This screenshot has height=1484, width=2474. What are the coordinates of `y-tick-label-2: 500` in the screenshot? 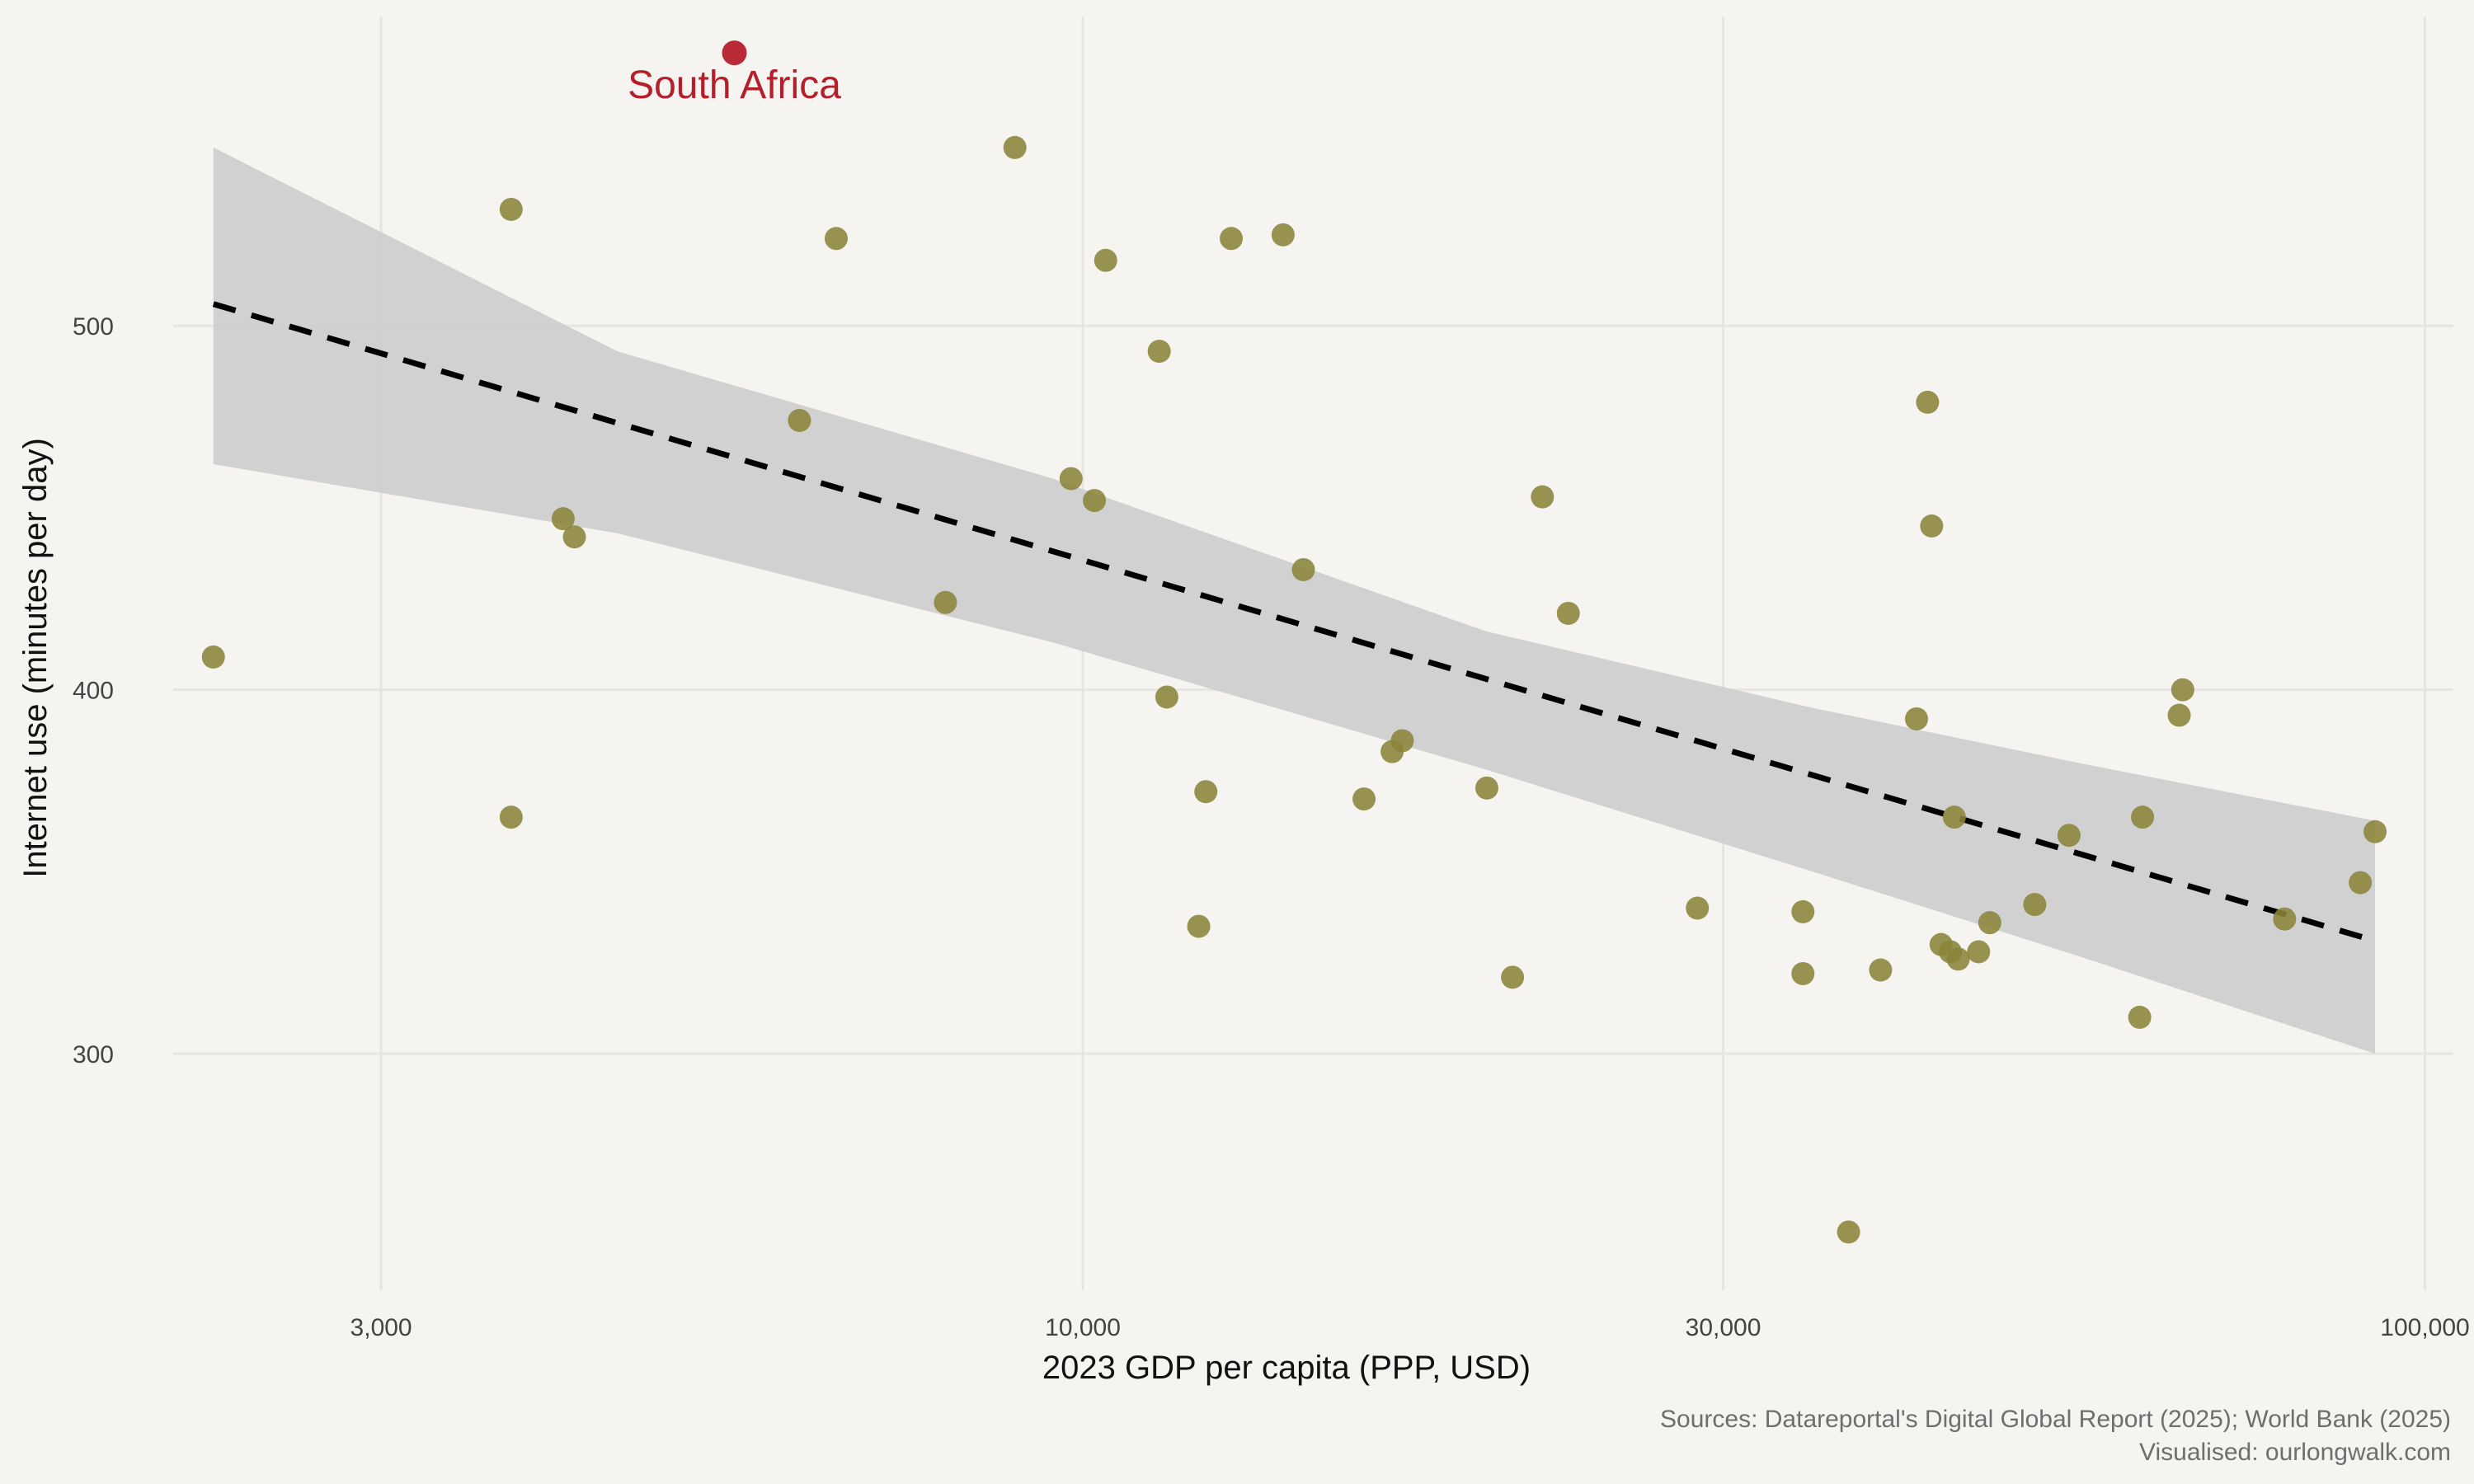 It's located at (93, 326).